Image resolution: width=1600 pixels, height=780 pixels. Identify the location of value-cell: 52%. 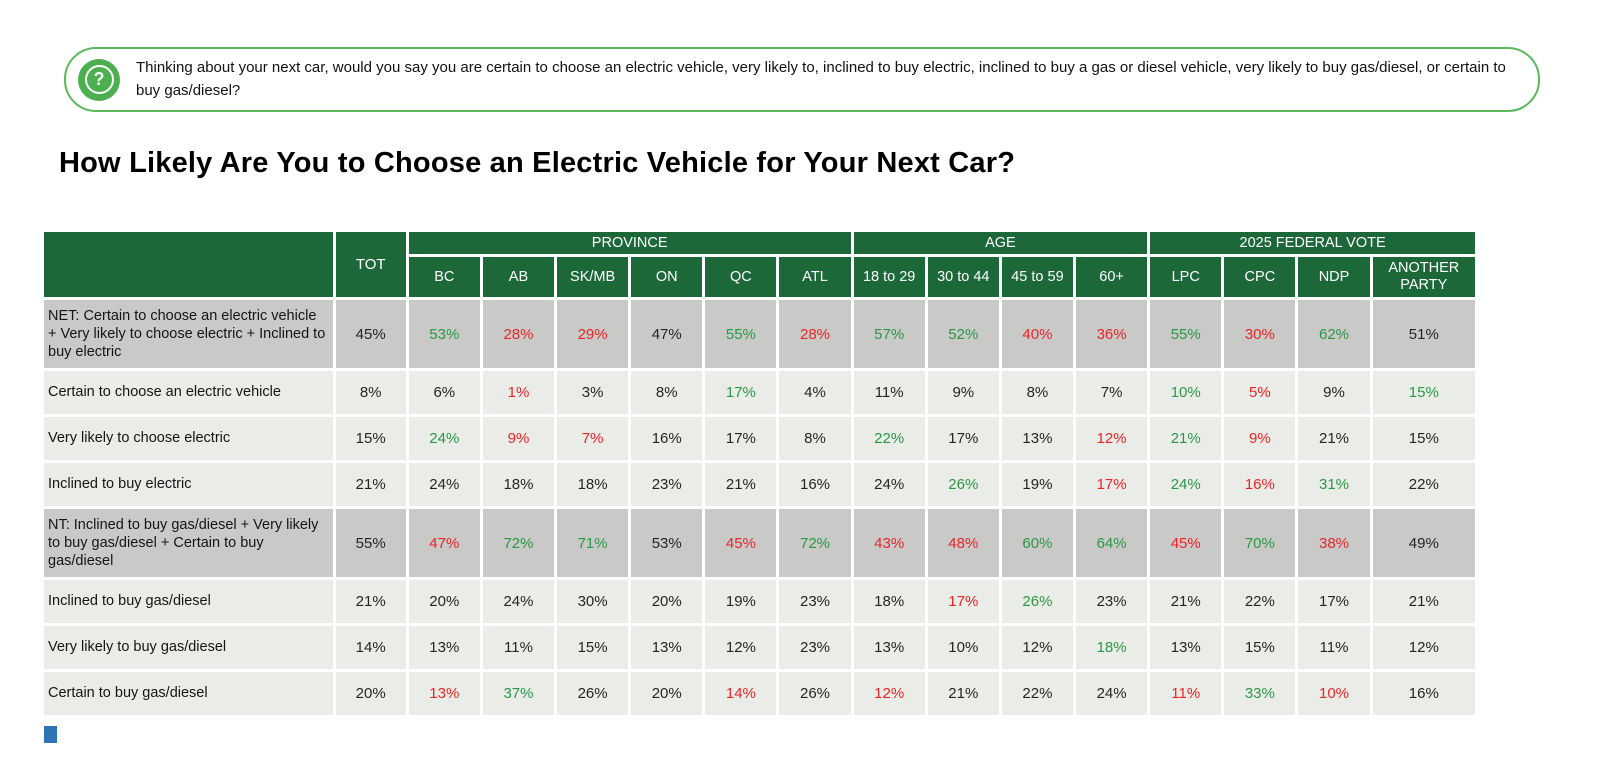
(963, 334).